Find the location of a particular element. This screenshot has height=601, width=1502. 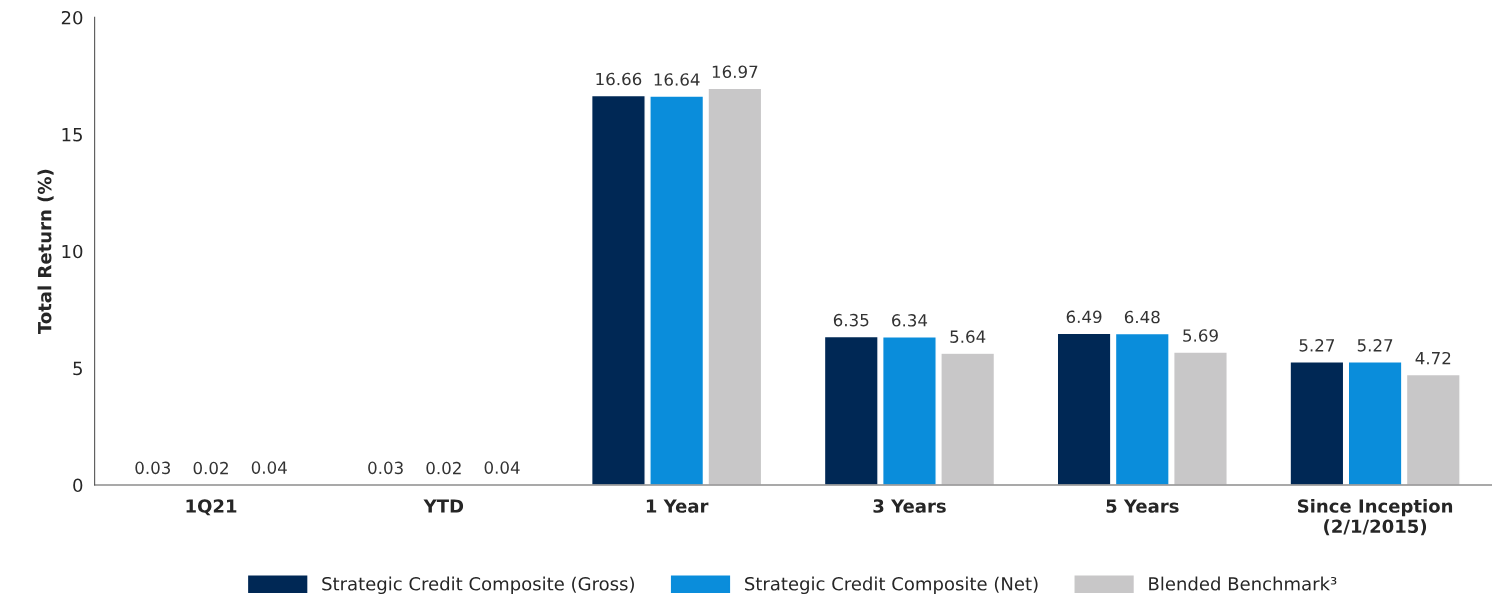

data-label: 16.64 is located at coordinates (677, 79).